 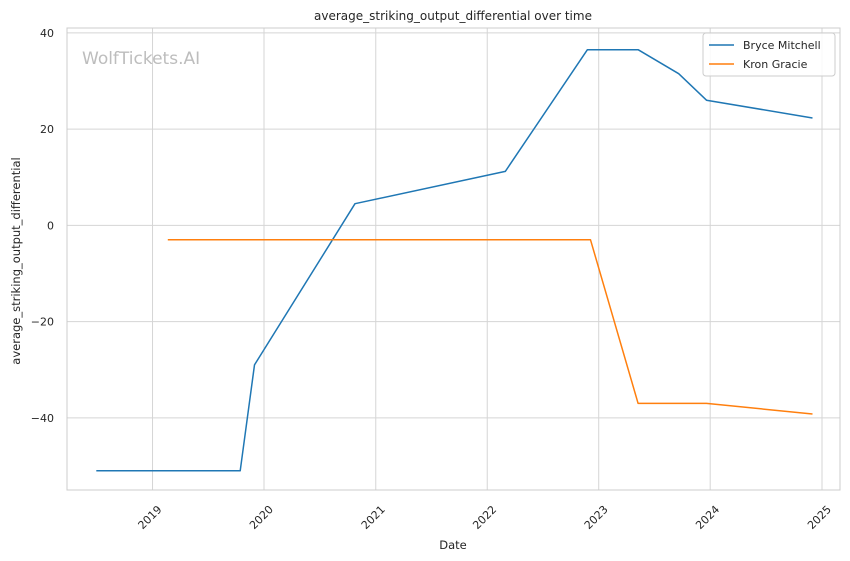 I want to click on watermark: WolfTickets.AI, so click(x=141, y=59).